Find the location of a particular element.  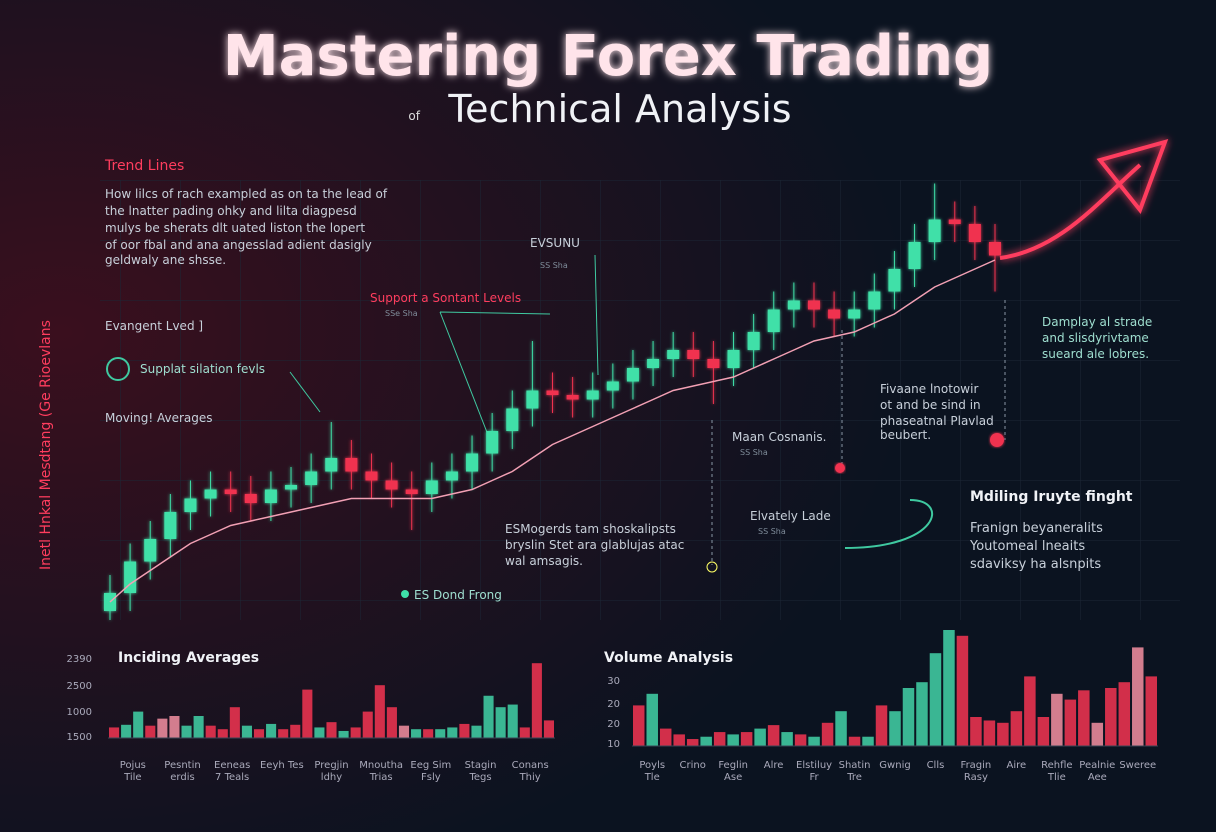

x-axis-label: Thiy is located at coordinates (530, 777).